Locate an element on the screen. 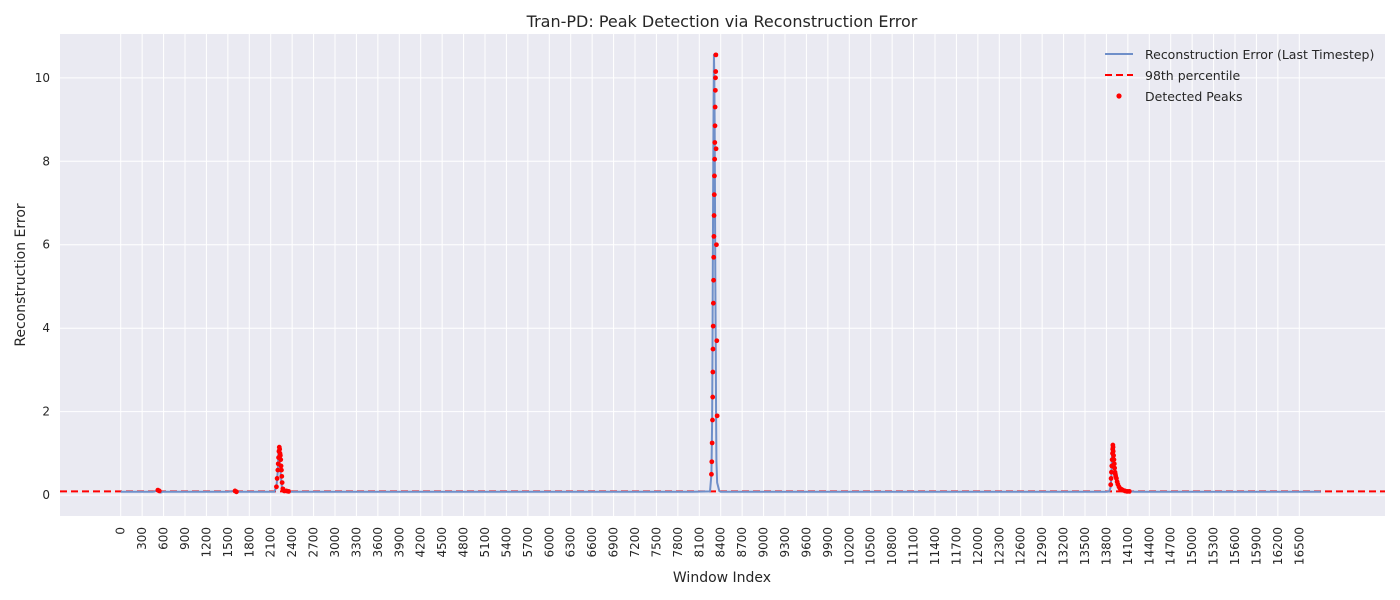 Image resolution: width=1400 pixels, height=600 pixels. x-tick-label: 8400 is located at coordinates (721, 542).